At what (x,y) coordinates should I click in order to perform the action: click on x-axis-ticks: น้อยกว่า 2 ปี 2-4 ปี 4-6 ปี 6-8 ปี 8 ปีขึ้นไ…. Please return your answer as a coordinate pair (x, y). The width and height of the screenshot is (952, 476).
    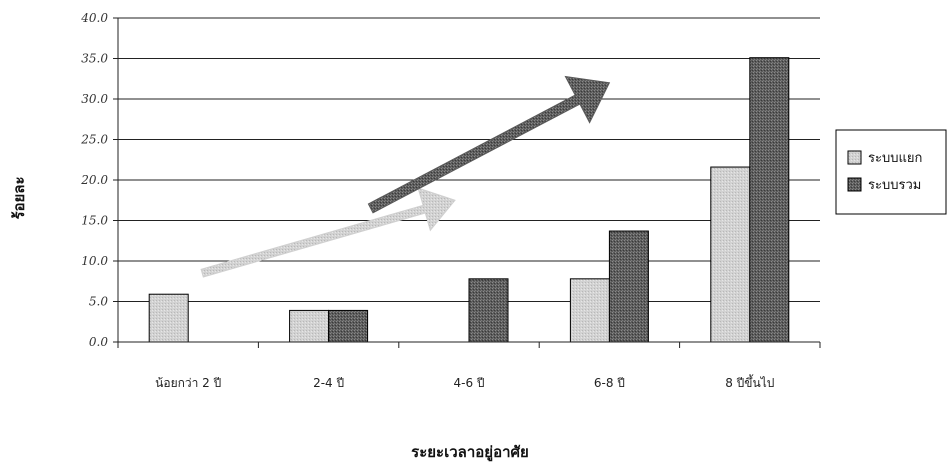
    Looking at the image, I should click on (469, 366).